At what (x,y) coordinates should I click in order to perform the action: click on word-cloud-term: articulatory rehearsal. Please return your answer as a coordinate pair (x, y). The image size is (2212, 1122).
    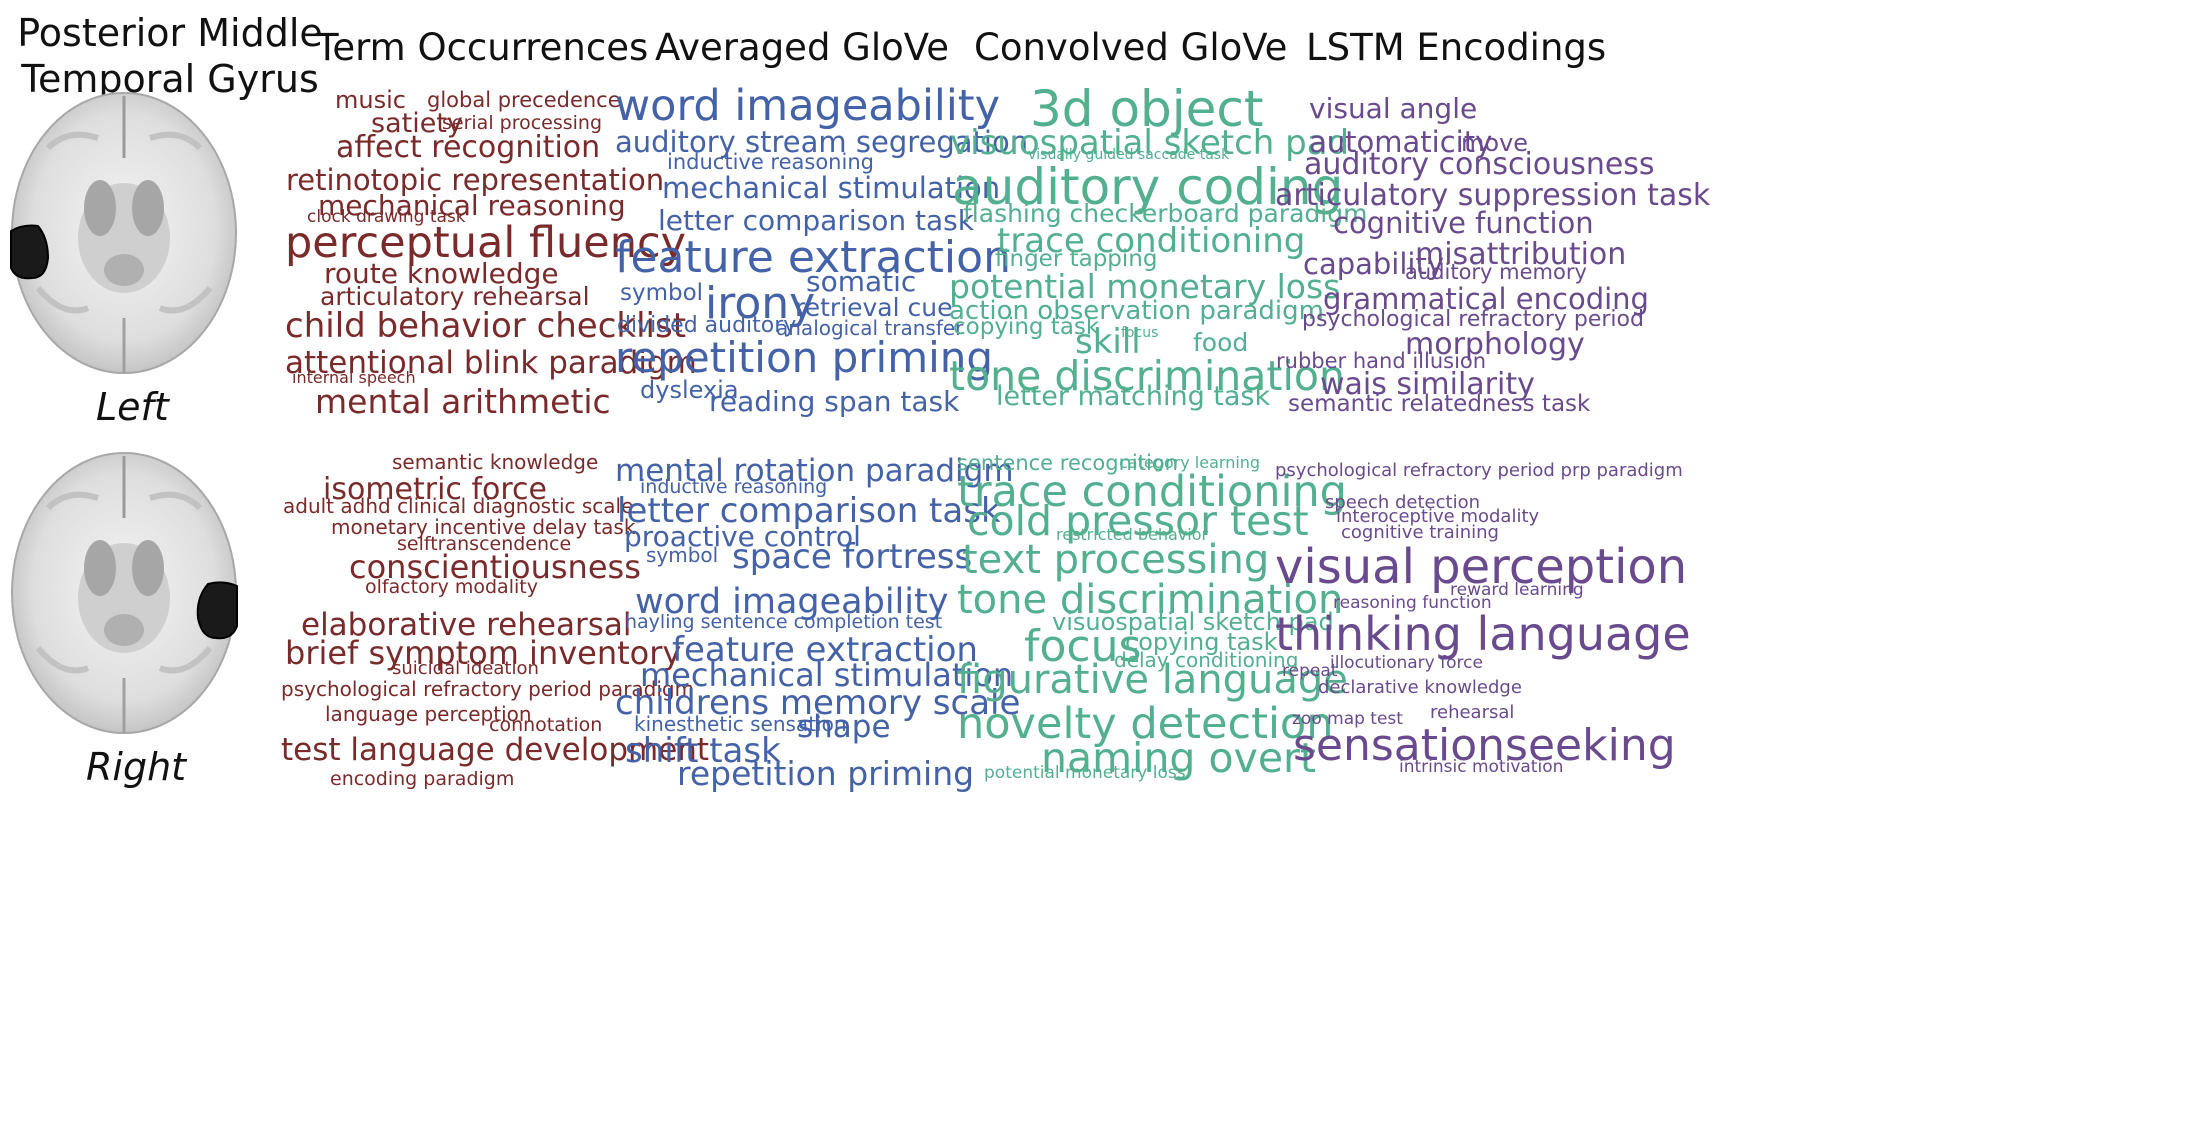
    Looking at the image, I should click on (455, 296).